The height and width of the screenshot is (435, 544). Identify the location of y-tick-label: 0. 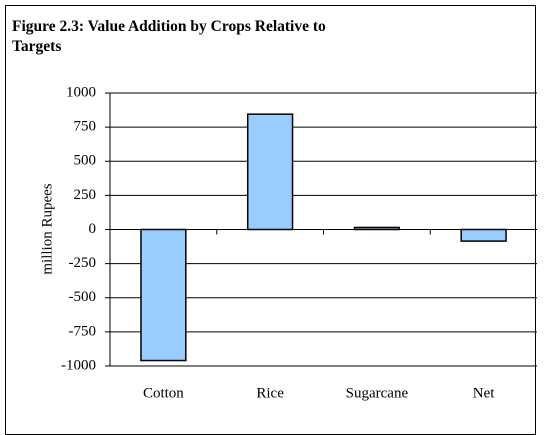
(93, 229).